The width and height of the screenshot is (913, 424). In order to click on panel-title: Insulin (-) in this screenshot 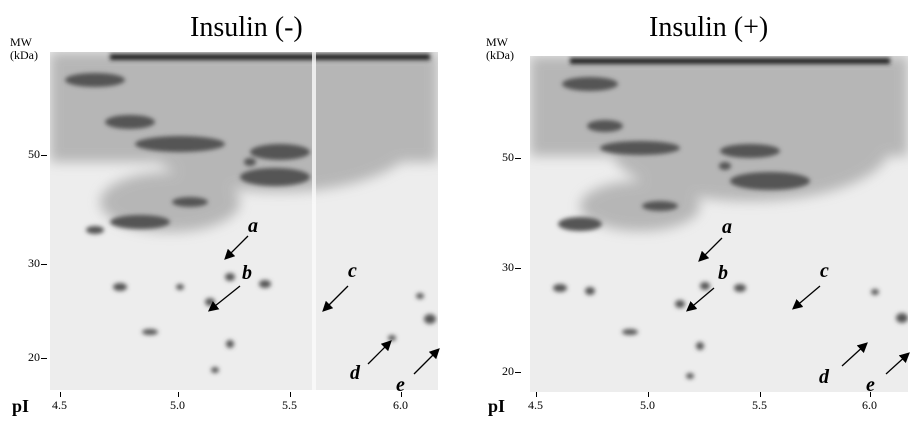, I will do `click(246, 27)`.